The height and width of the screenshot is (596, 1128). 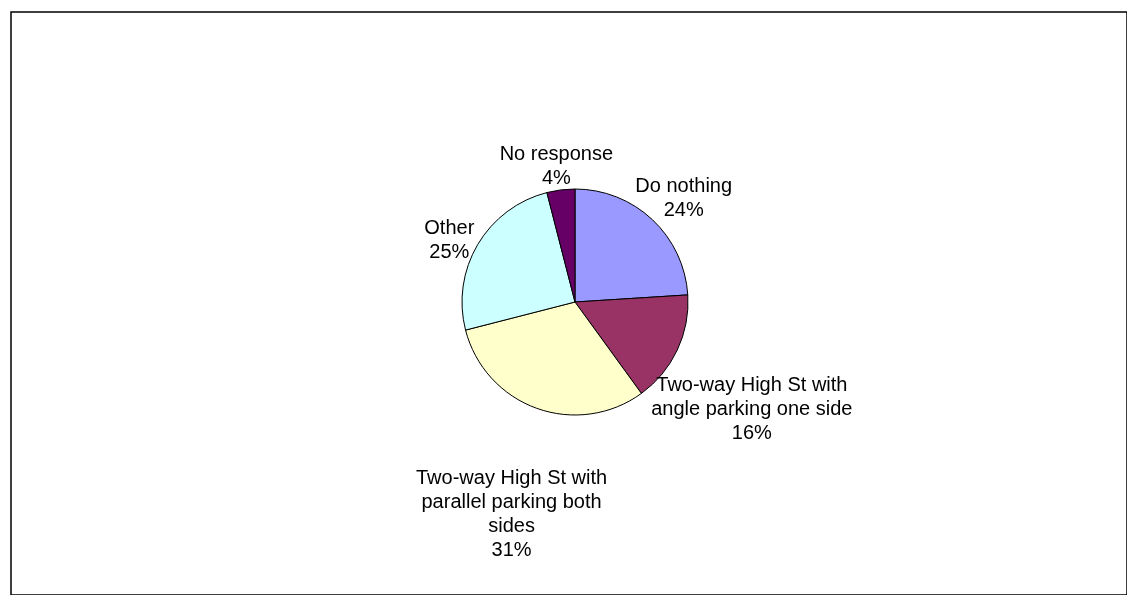 What do you see at coordinates (684, 185) in the screenshot?
I see `slice-label: Do nothing` at bounding box center [684, 185].